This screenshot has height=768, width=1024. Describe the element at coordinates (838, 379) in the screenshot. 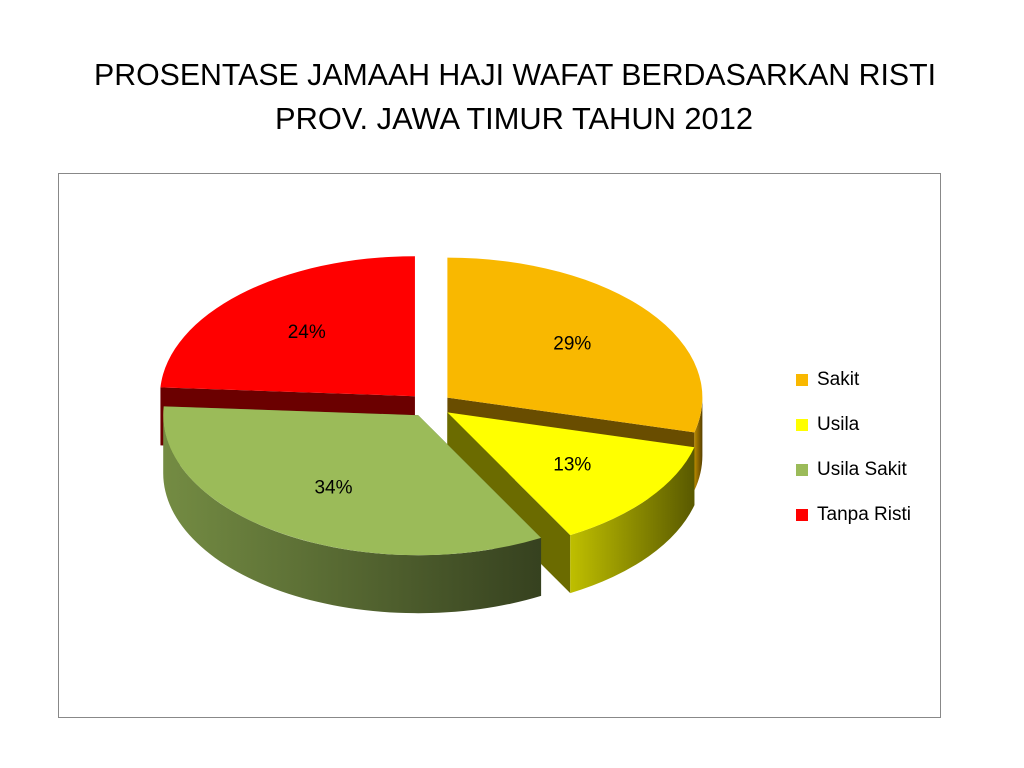

I see `legend-label: Sakit` at that location.